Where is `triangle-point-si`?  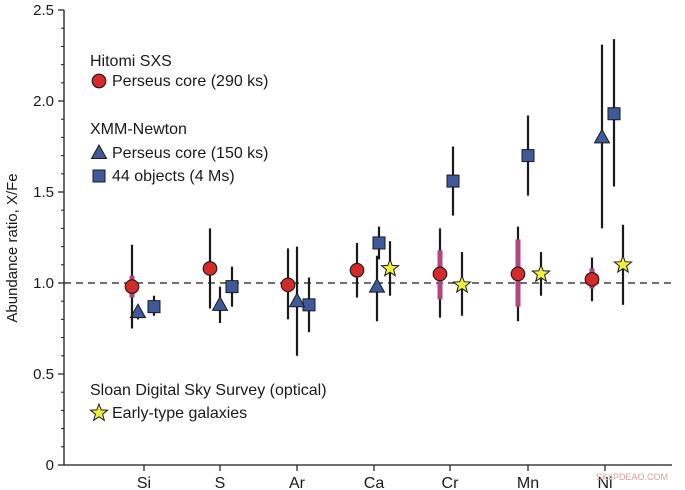 triangle-point-si is located at coordinates (138, 311).